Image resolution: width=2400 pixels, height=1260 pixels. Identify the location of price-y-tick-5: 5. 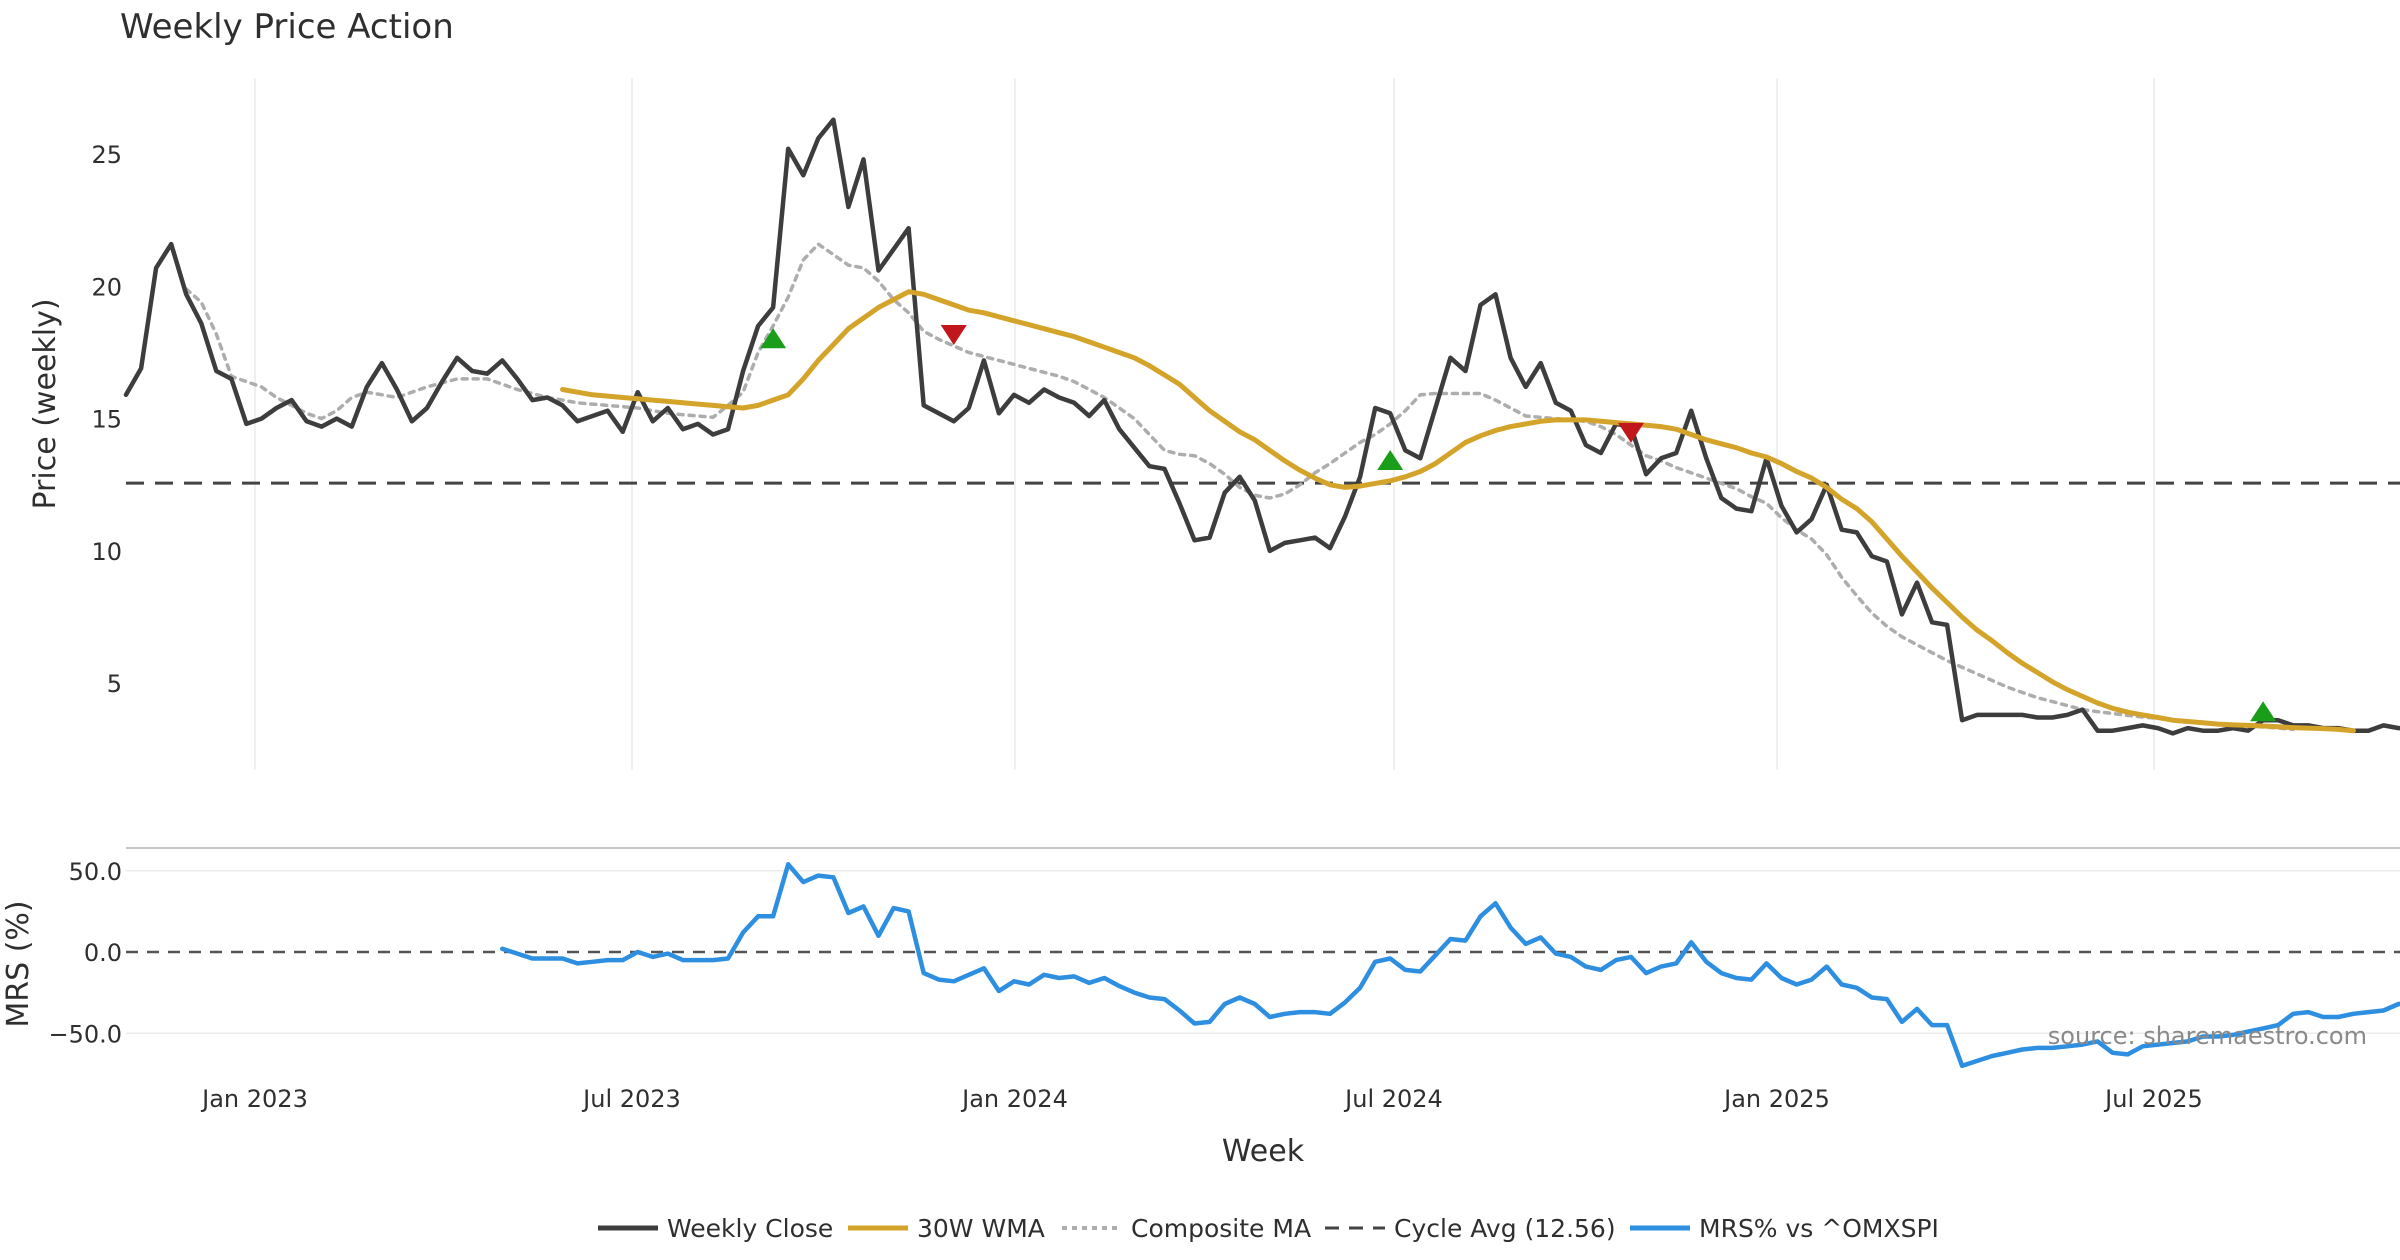
(114, 684).